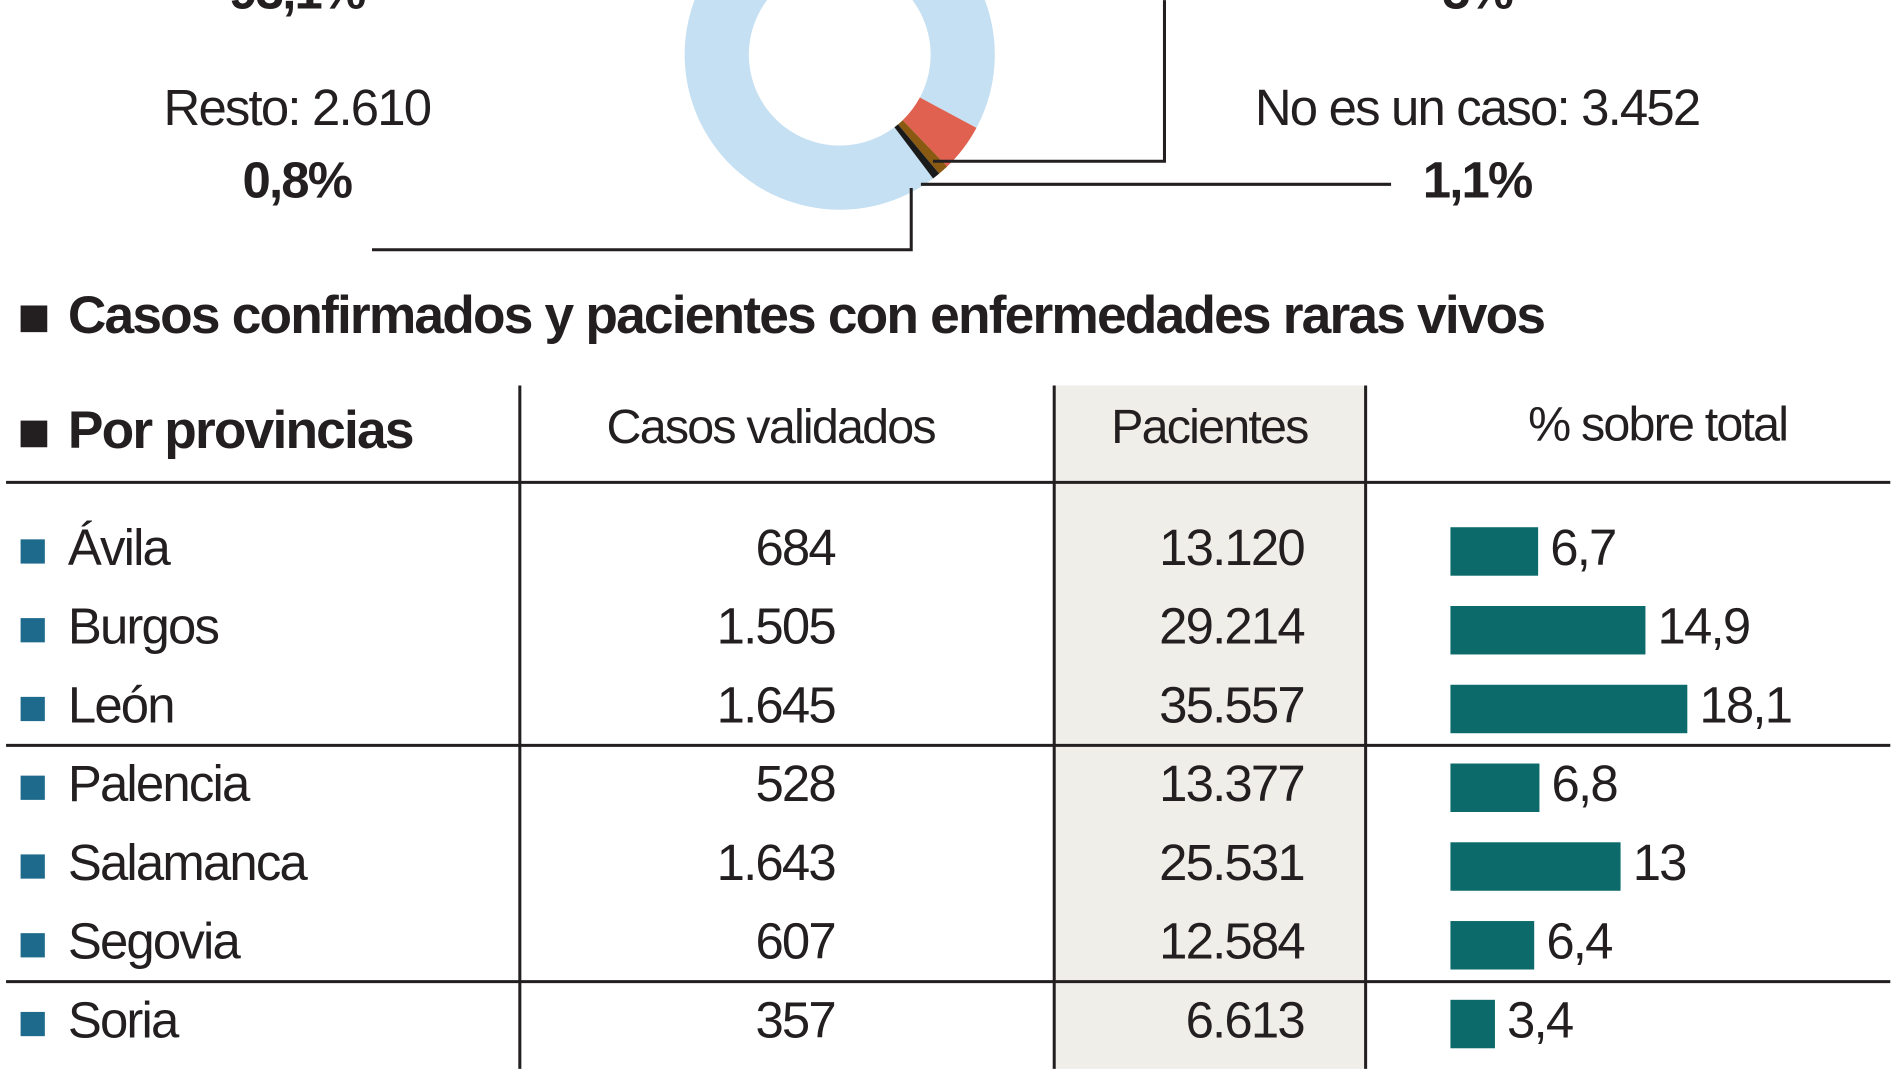 Image resolution: width=1900 pixels, height=1069 pixels. I want to click on pacientes: 6.613, so click(1245, 1019).